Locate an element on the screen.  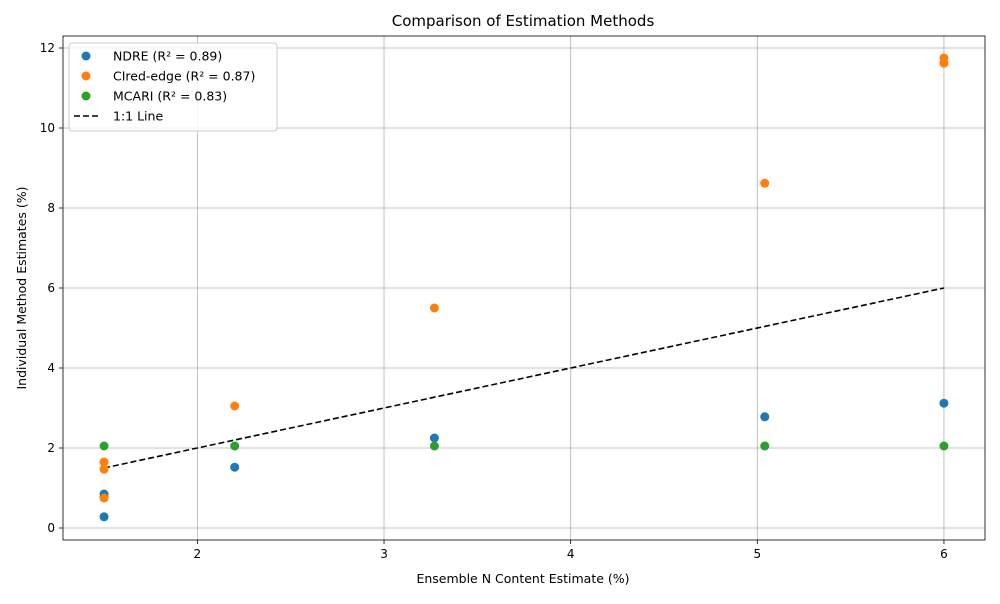
legend-label: 1:1 Line is located at coordinates (138, 116).